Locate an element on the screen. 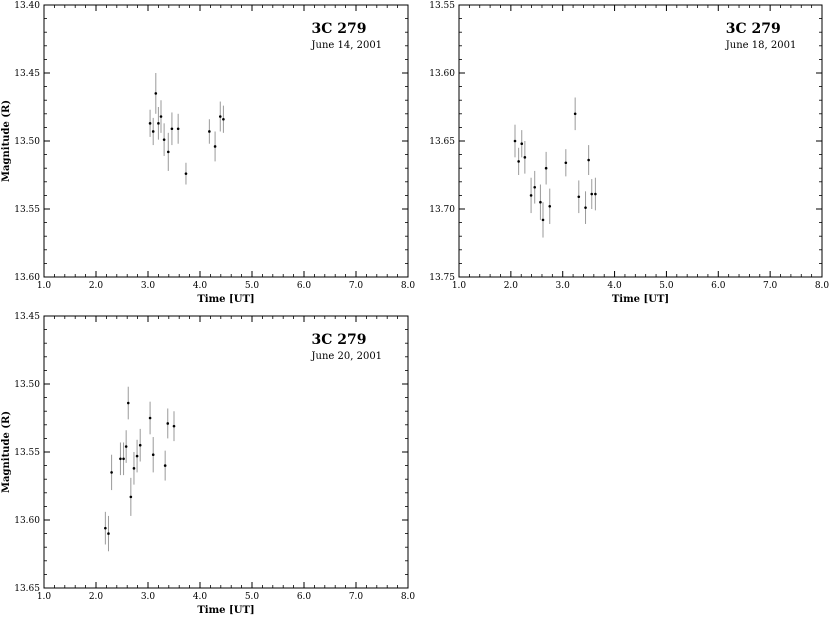 The image size is (830, 624). y-tick-label: 13.40 is located at coordinates (27, 6).